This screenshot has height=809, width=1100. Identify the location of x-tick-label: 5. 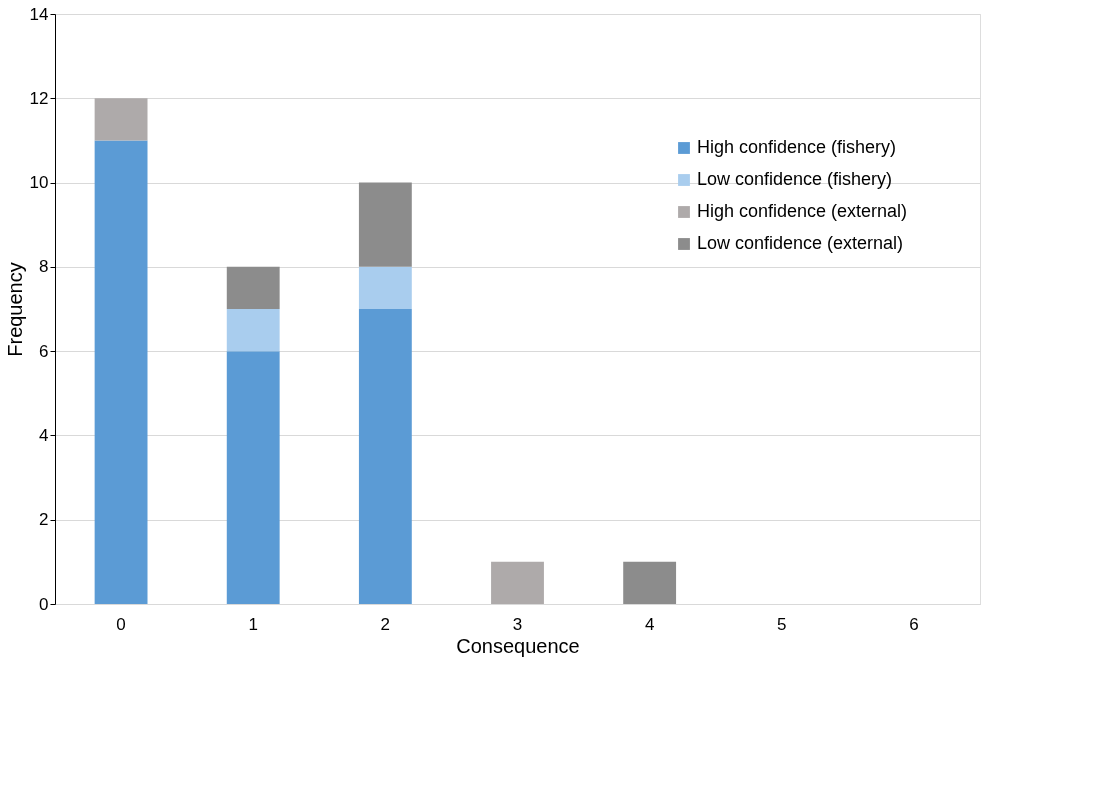
(782, 624).